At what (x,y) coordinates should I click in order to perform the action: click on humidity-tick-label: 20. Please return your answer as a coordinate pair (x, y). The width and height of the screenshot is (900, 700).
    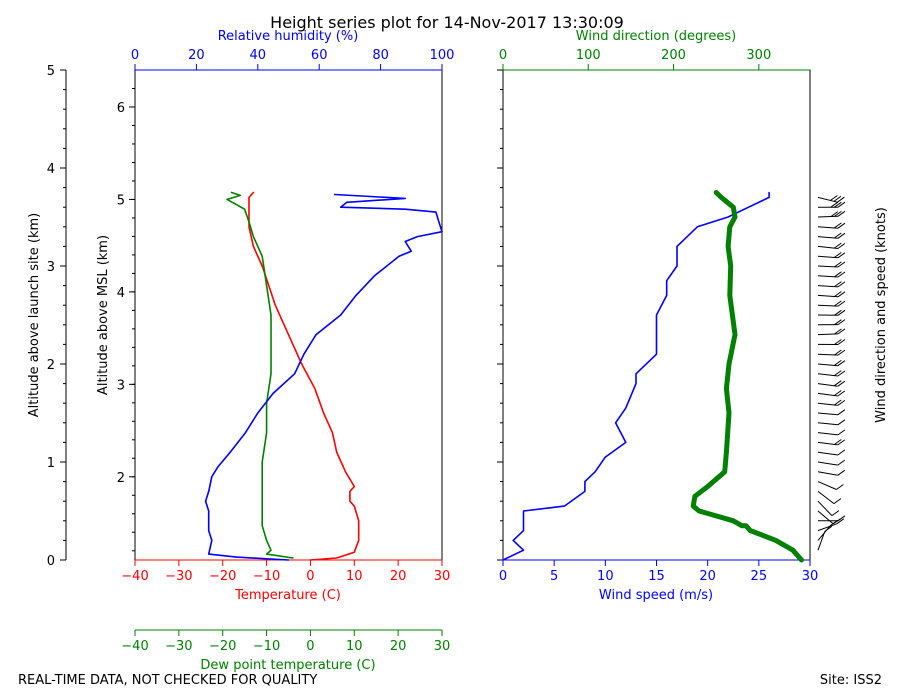
    Looking at the image, I should click on (196, 55).